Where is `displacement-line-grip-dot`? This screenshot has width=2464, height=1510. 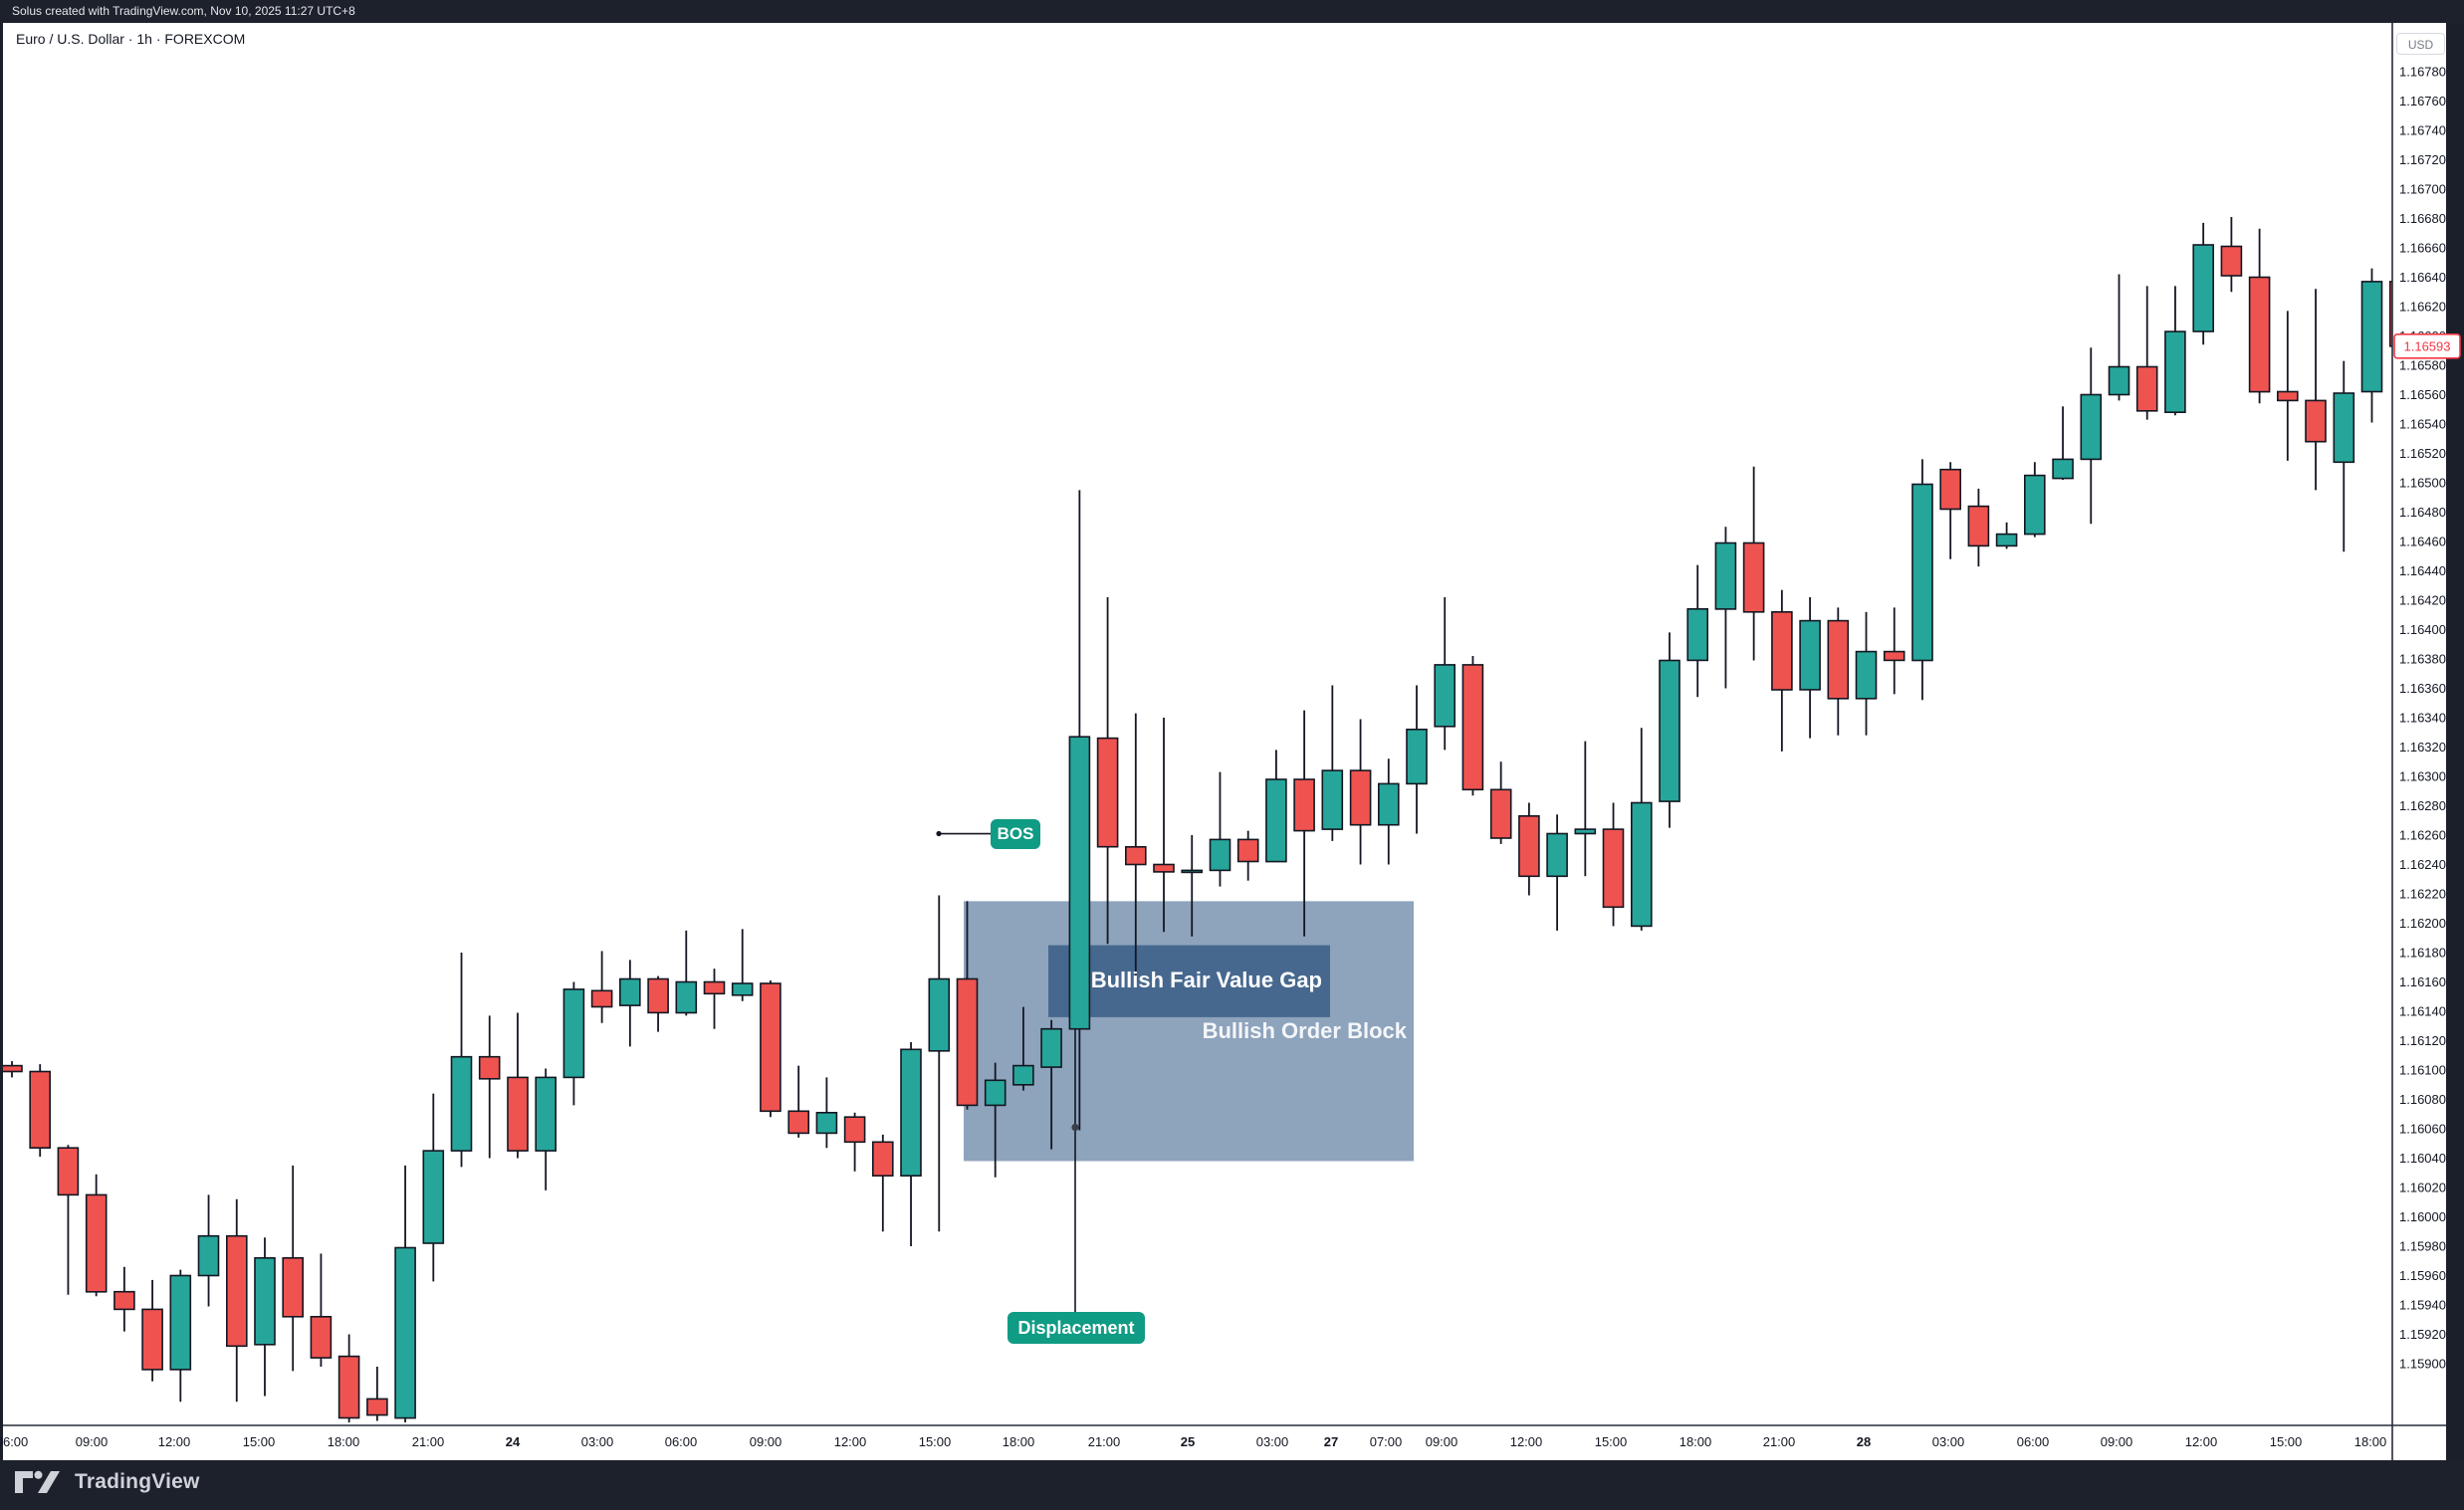
displacement-line-grip-dot is located at coordinates (1075, 1127).